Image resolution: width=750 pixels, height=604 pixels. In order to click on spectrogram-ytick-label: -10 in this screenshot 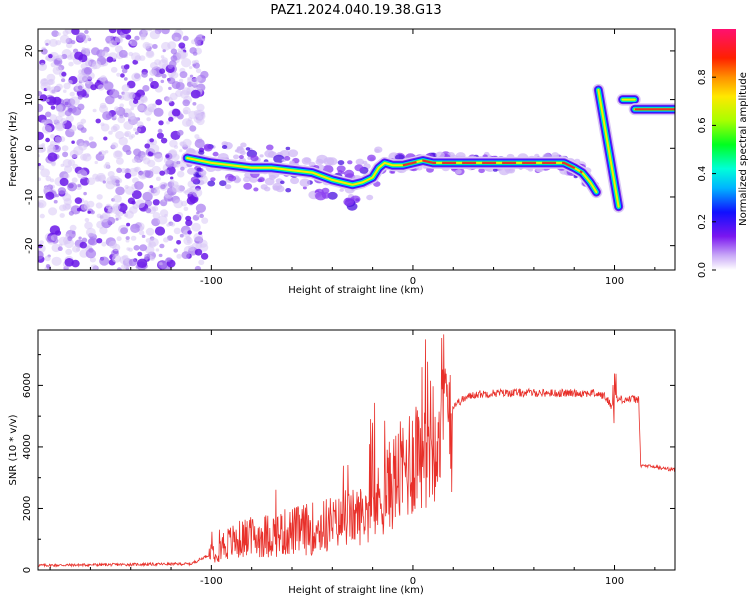, I will do `click(29, 197)`.